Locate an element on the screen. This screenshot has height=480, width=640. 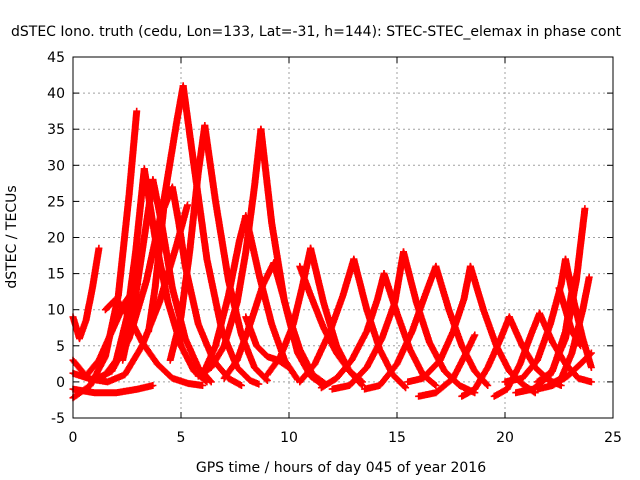
y-tick-label: 25 is located at coordinates (56, 202).